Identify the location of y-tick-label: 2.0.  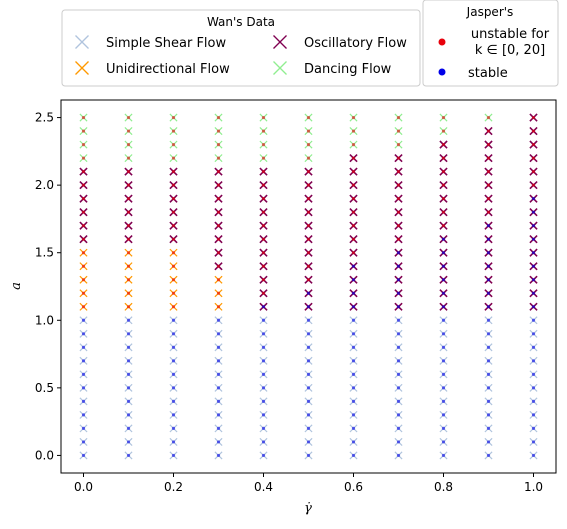
(44, 185).